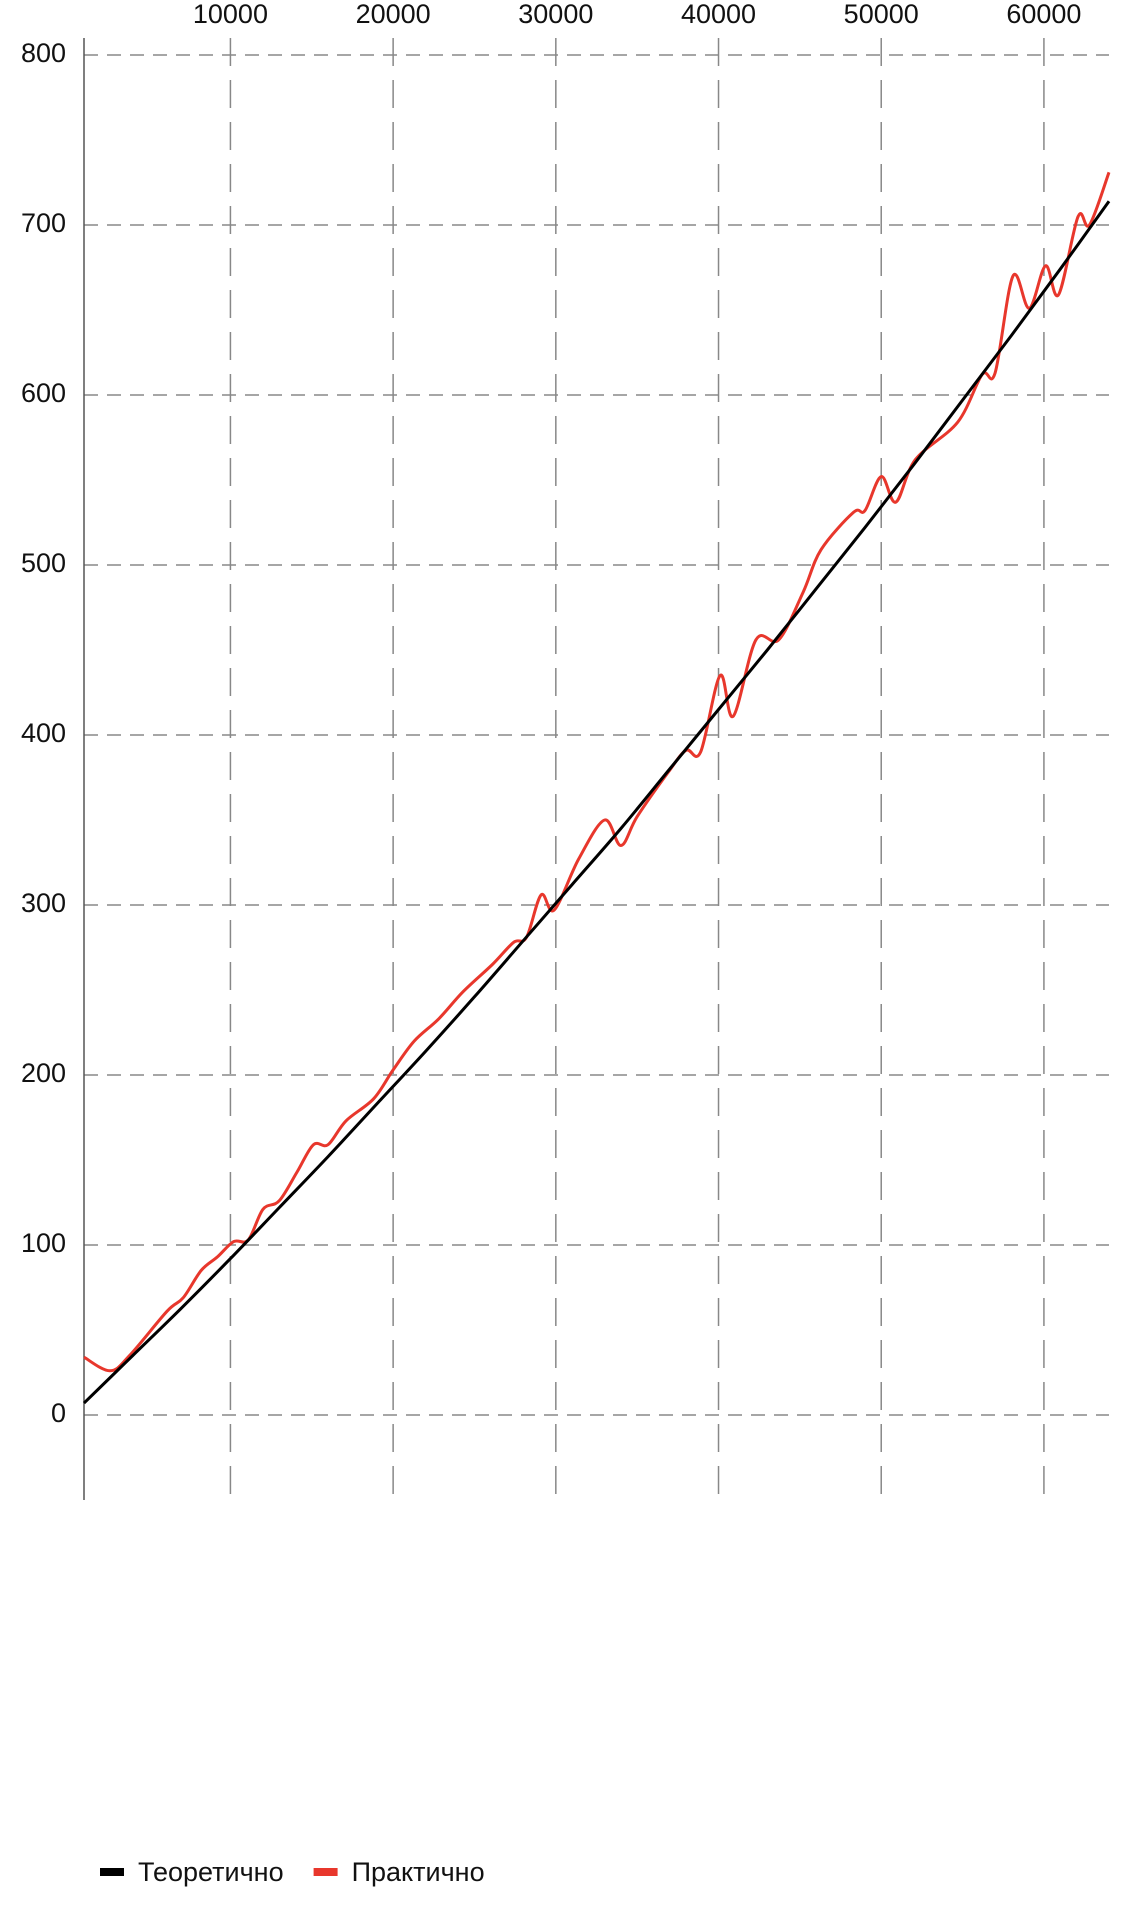  Describe the element at coordinates (393, 14) in the screenshot. I see `x-tick-label: 20000` at that location.